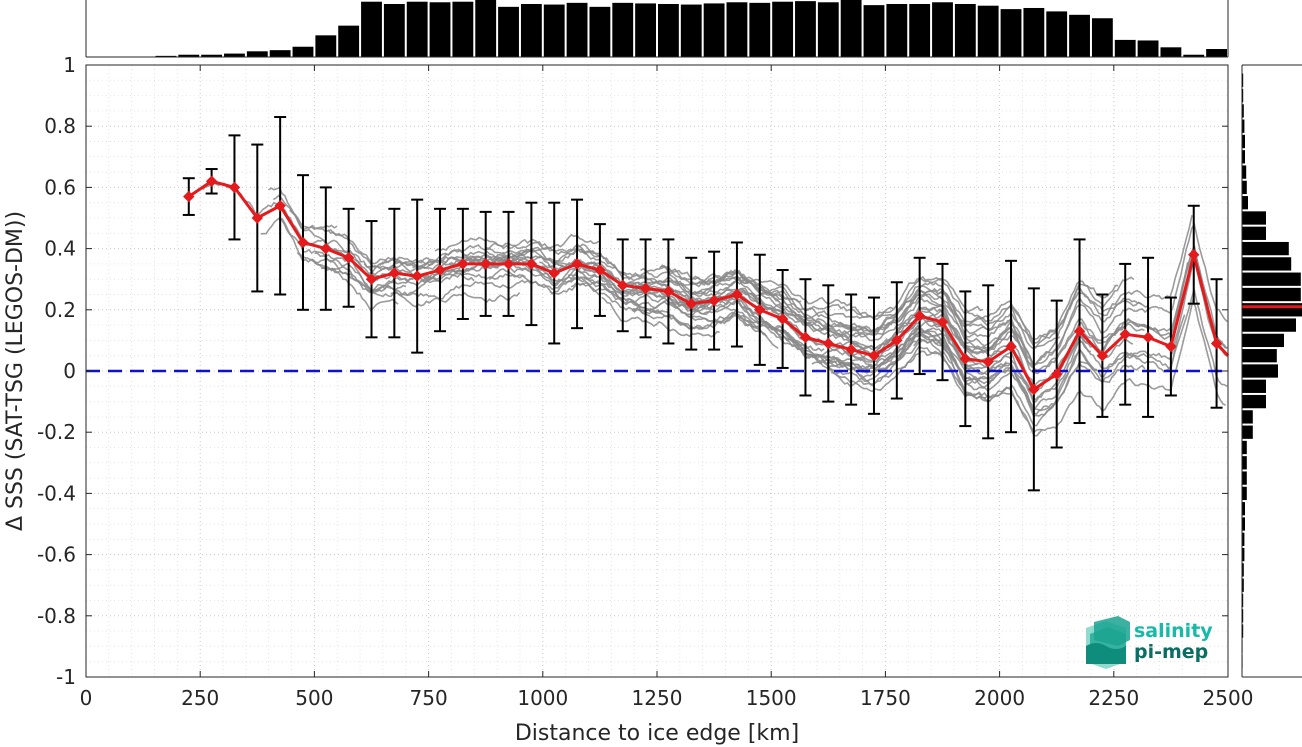  I want to click on y-tick-label: 1, so click(69, 65).